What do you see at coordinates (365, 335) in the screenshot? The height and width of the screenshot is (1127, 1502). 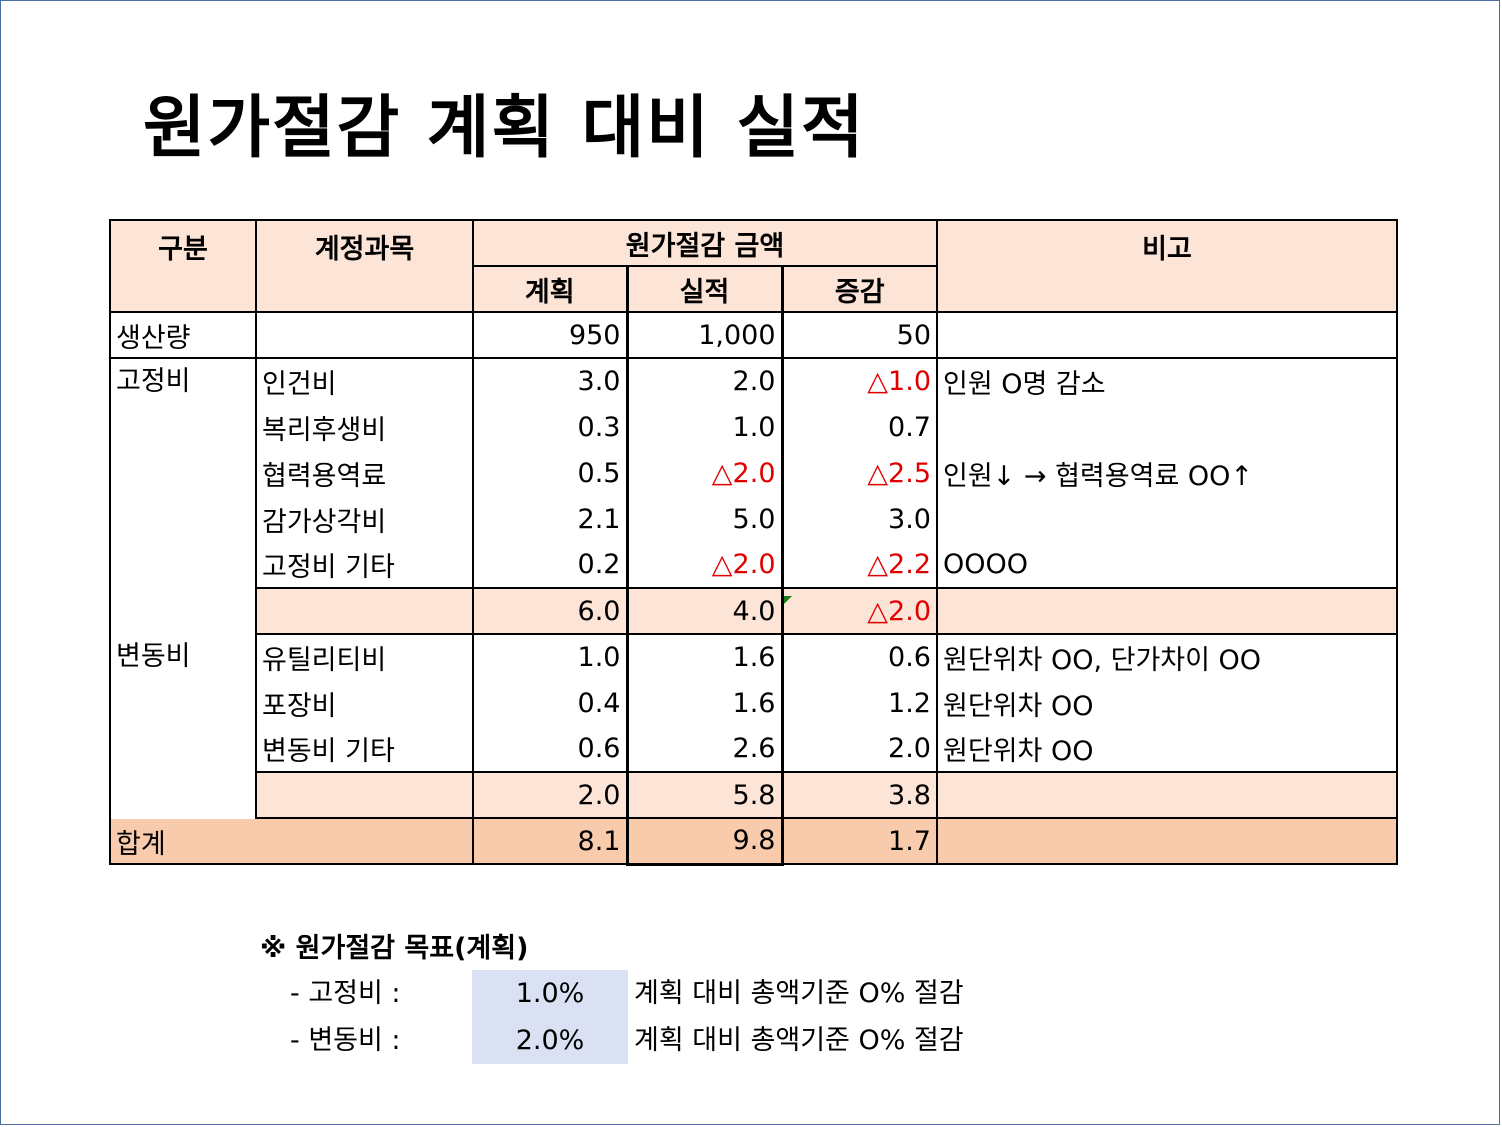 I see `row-account` at bounding box center [365, 335].